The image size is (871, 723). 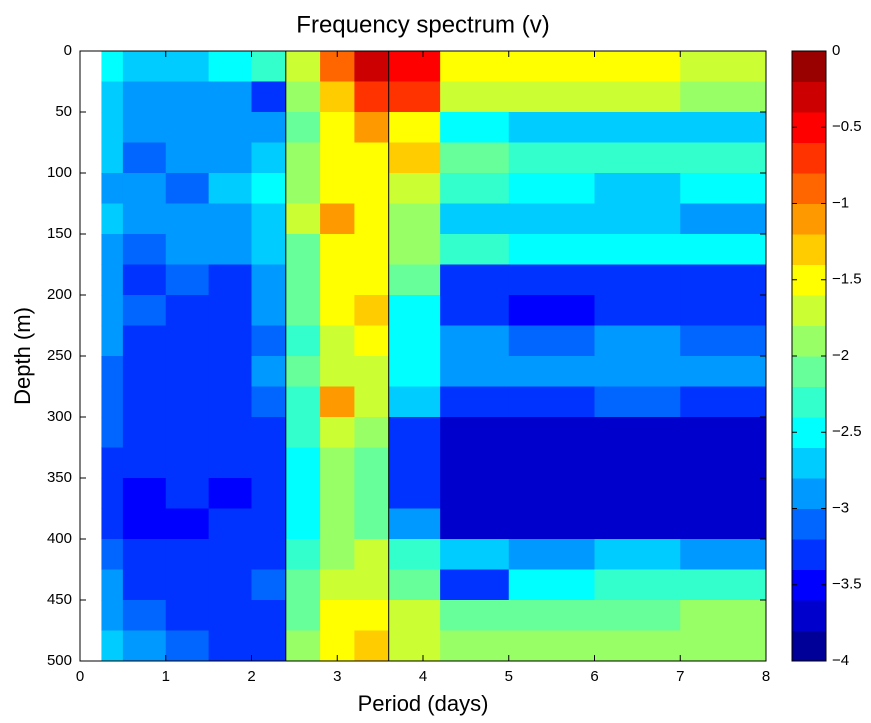 What do you see at coordinates (59, 294) in the screenshot?
I see `y-tick-label: 200` at bounding box center [59, 294].